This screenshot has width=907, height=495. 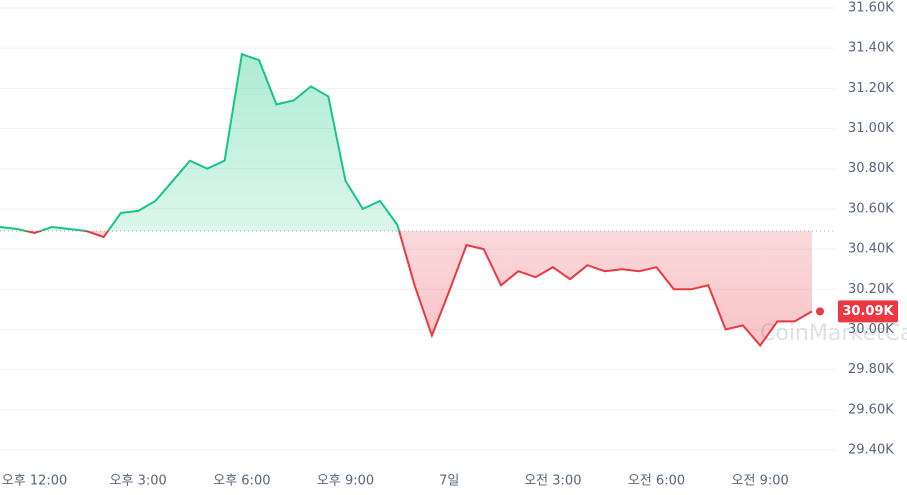 What do you see at coordinates (871, 168) in the screenshot?
I see `y-tick-label: 30.80K` at bounding box center [871, 168].